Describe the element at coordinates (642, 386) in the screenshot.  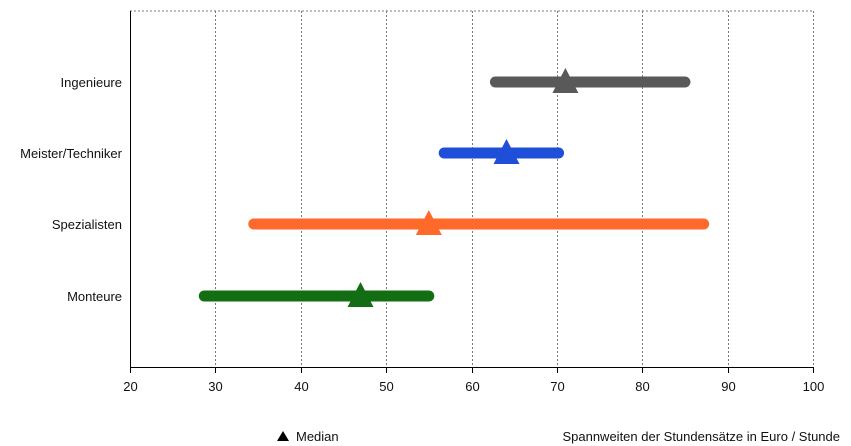
I see `x-tick-label-80: 80` at that location.